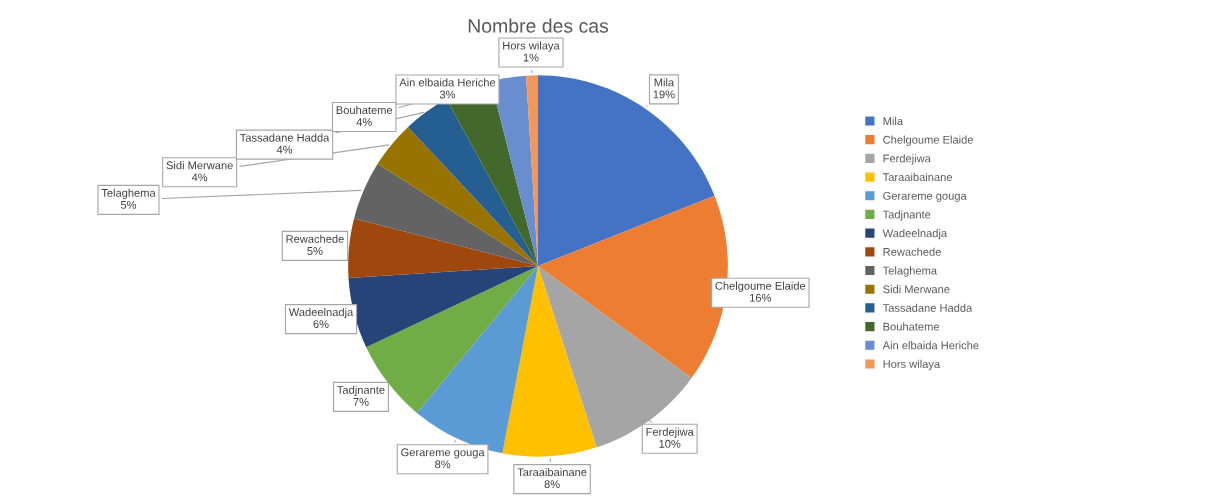 The height and width of the screenshot is (501, 1221). What do you see at coordinates (912, 365) in the screenshot?
I see `legend-label: Hors wilaya` at bounding box center [912, 365].